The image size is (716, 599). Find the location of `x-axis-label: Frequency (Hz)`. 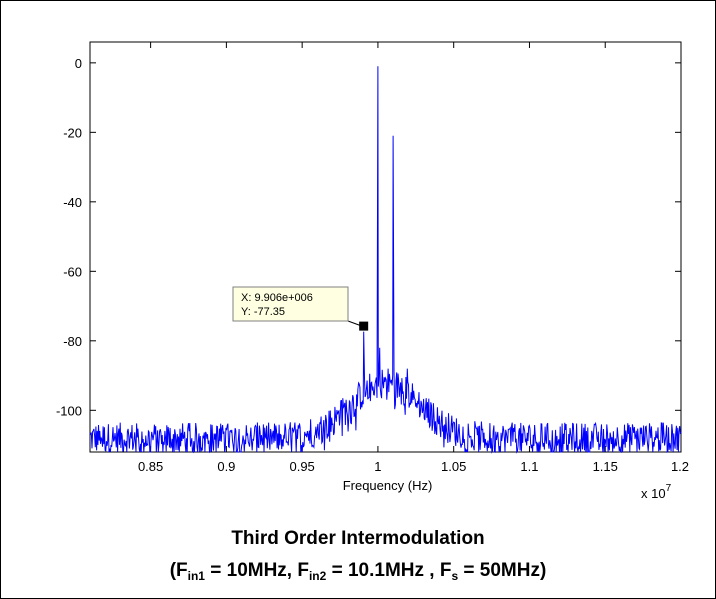

x-axis-label: Frequency (Hz) is located at coordinates (388, 485).